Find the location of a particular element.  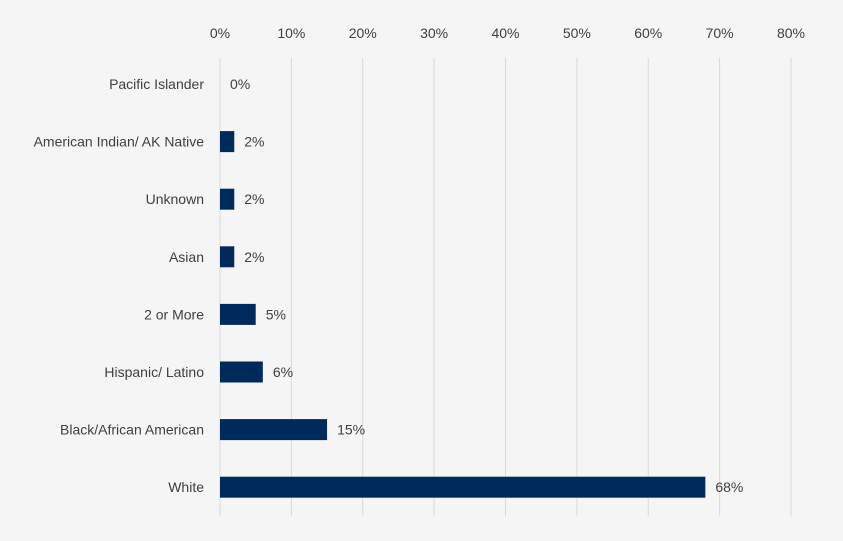

category-label: Hispanic/ Latino is located at coordinates (154, 372).